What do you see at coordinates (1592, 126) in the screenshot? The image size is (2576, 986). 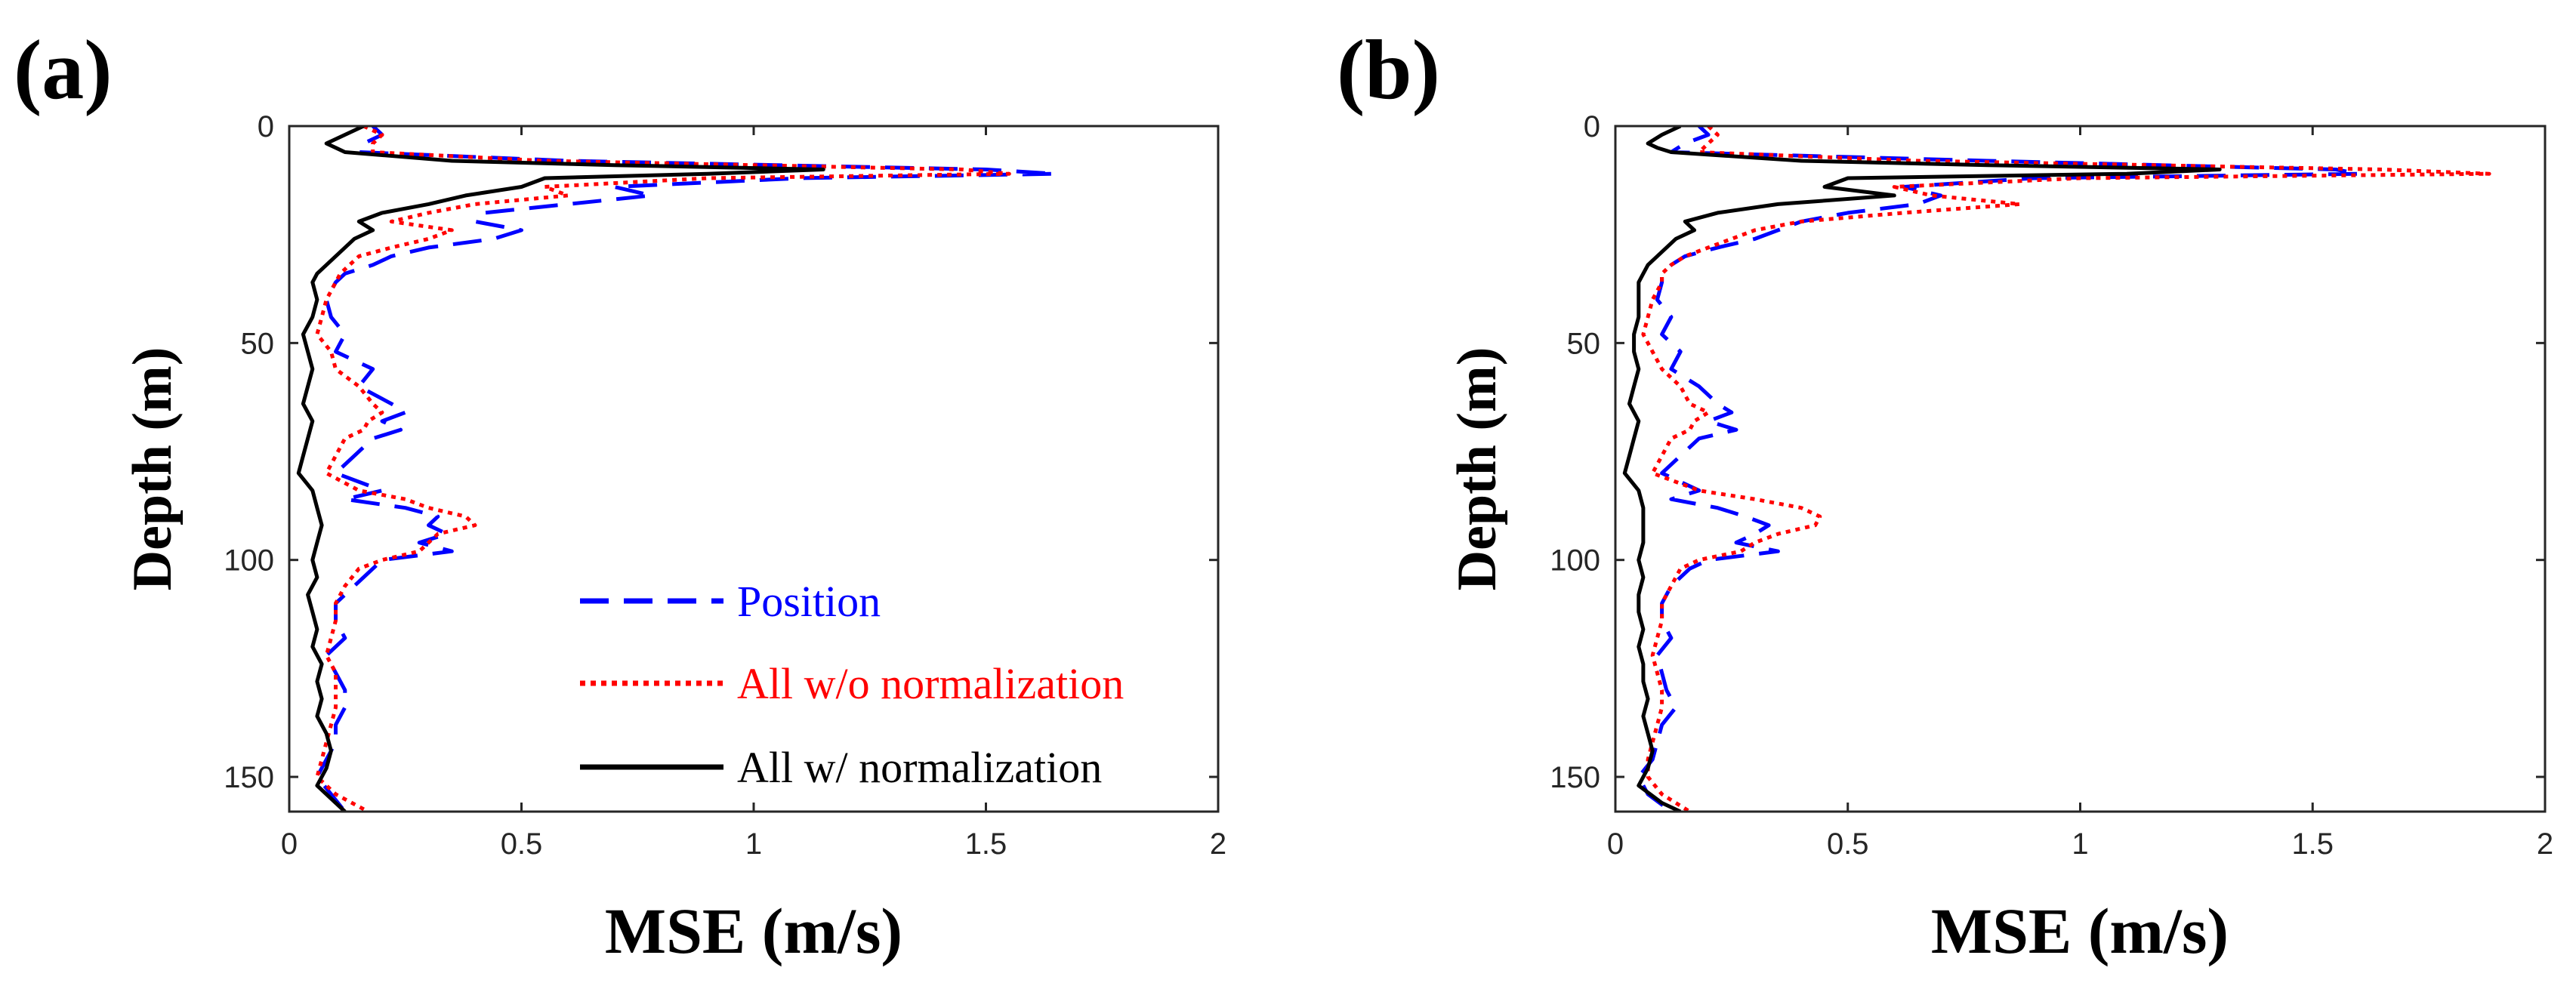 I see `y-tick-label-b: 0` at bounding box center [1592, 126].